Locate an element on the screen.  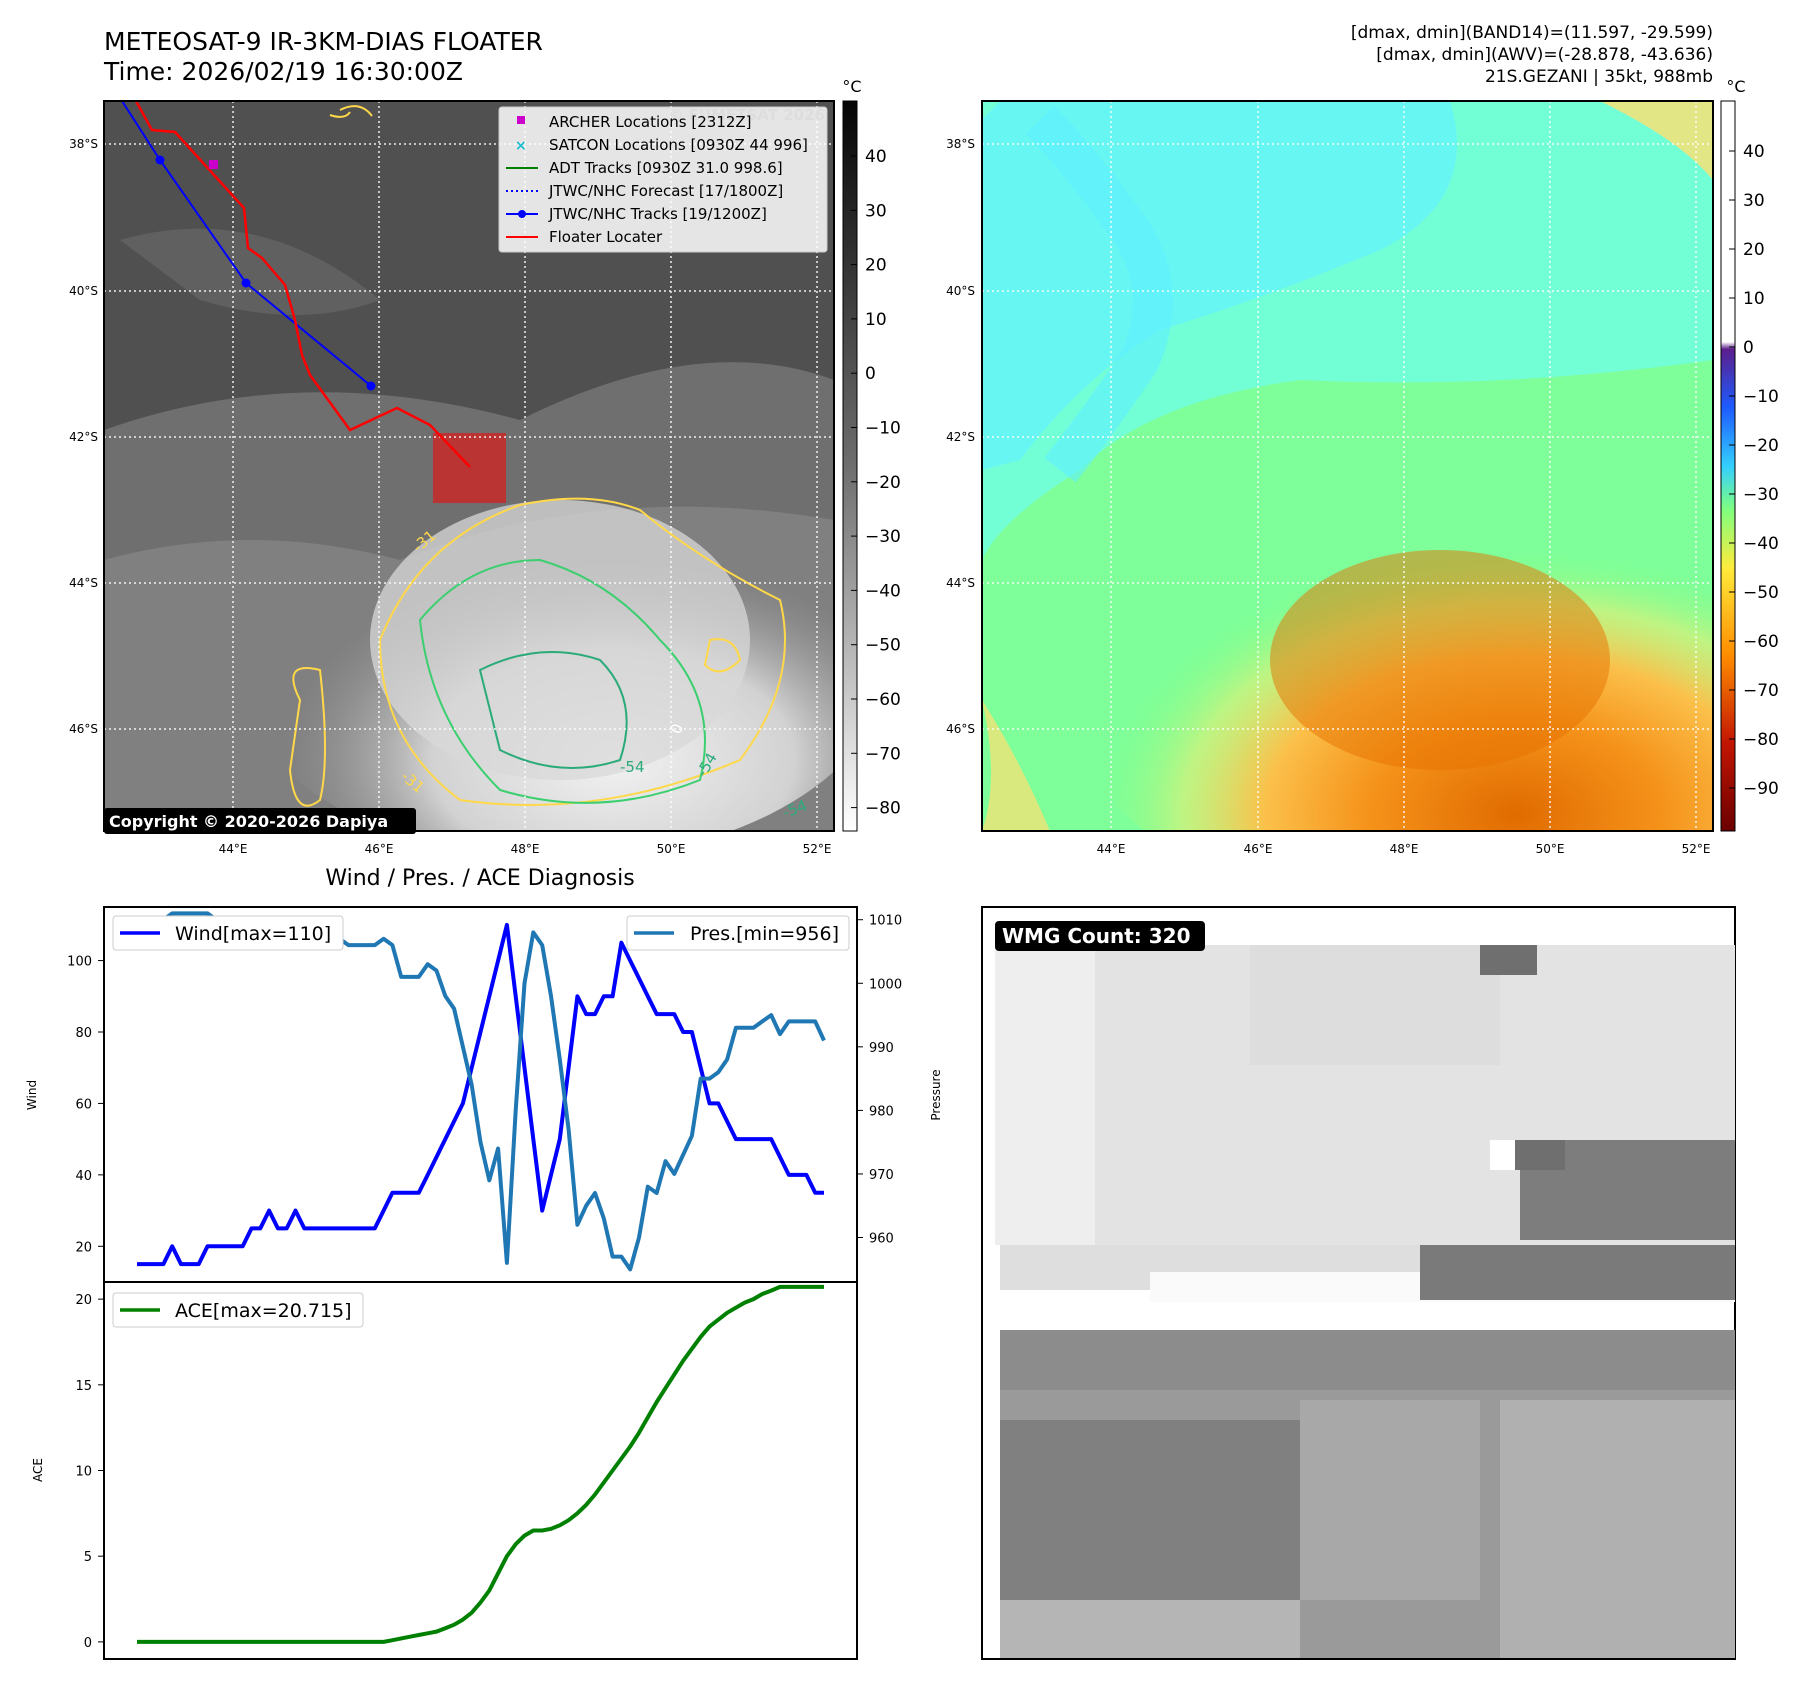
wv-colorbar-tick-label: 30 is located at coordinates (1754, 201).